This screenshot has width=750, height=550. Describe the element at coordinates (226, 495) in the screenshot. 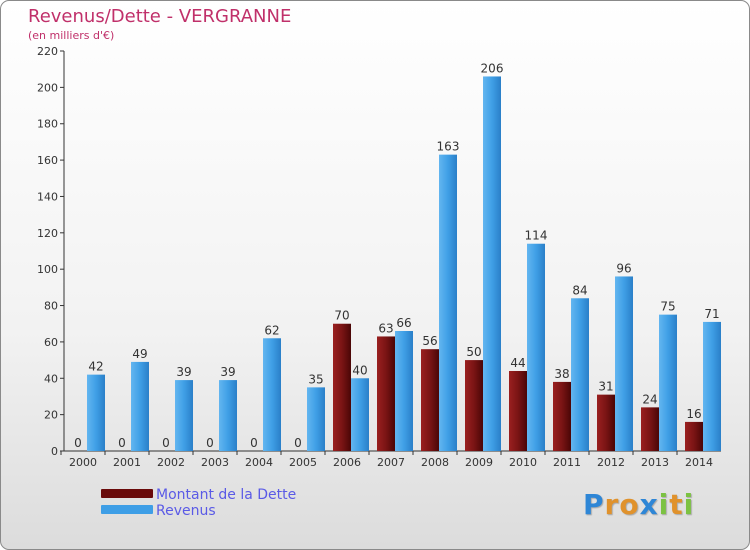

I see `legend-label-dette: Montant de la Dette` at that location.